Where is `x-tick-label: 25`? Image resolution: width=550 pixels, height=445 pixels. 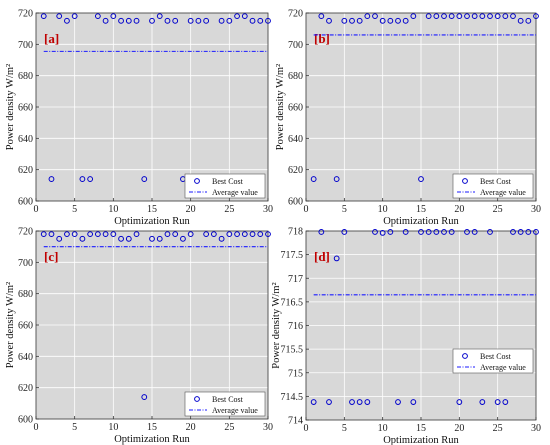
x-tick-label: 25 is located at coordinates (229, 209).